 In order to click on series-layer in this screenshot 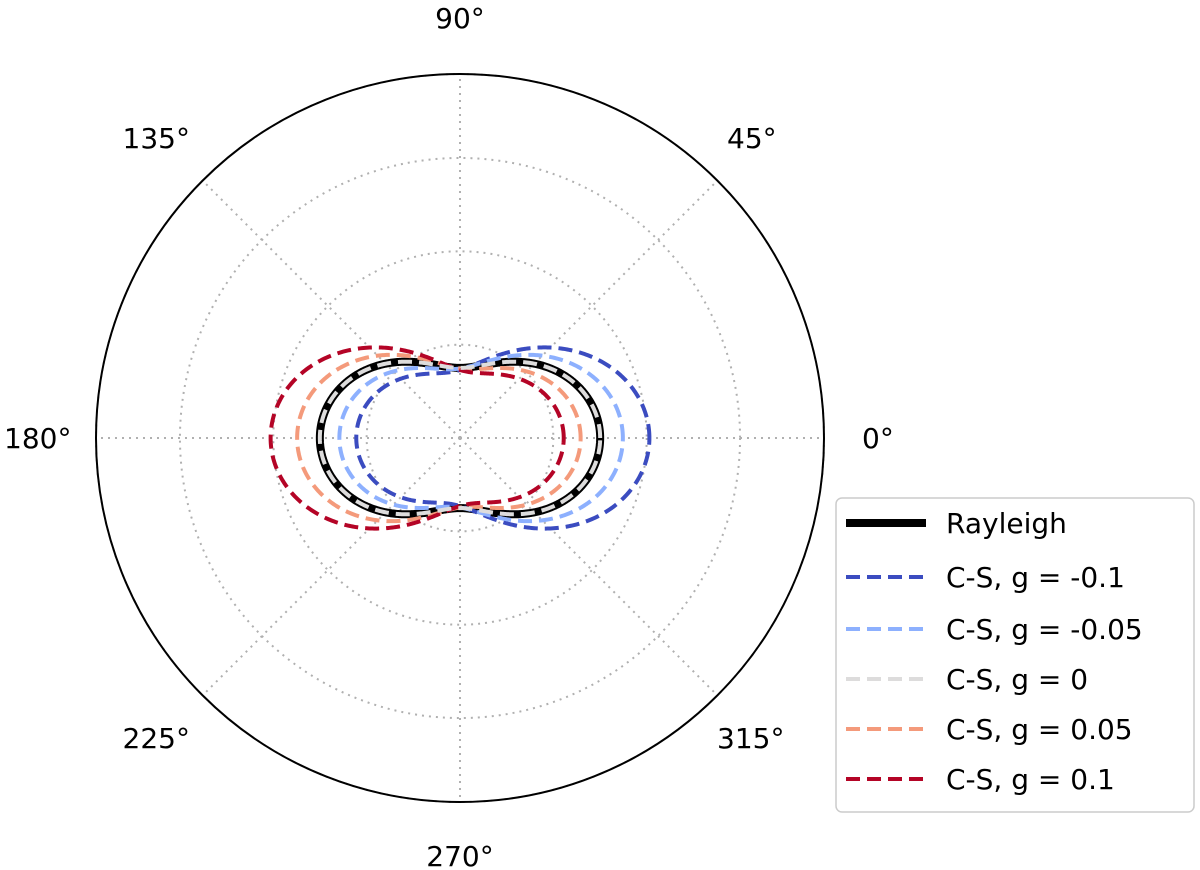, I will do `click(460, 438)`.